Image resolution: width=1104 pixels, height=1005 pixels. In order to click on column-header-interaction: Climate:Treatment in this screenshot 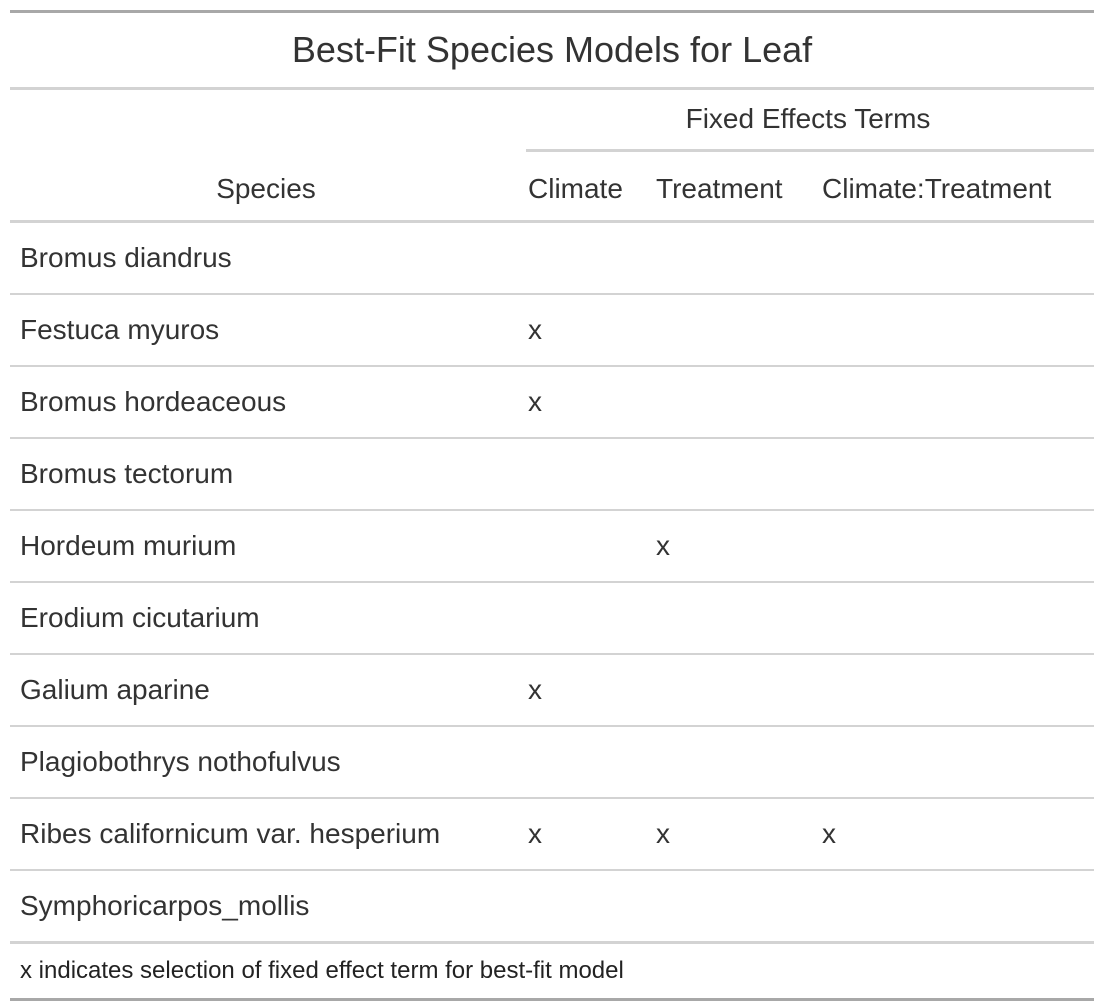, I will do `click(955, 190)`.